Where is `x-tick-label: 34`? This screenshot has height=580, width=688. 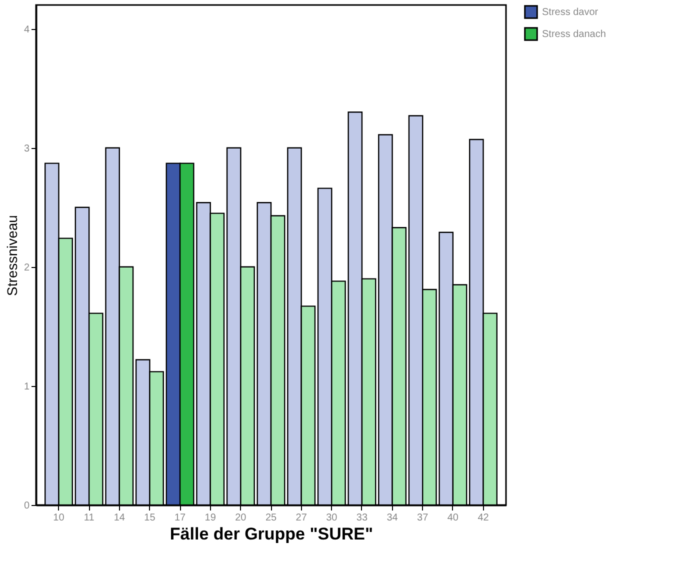
x-tick-label: 34 is located at coordinates (392, 518).